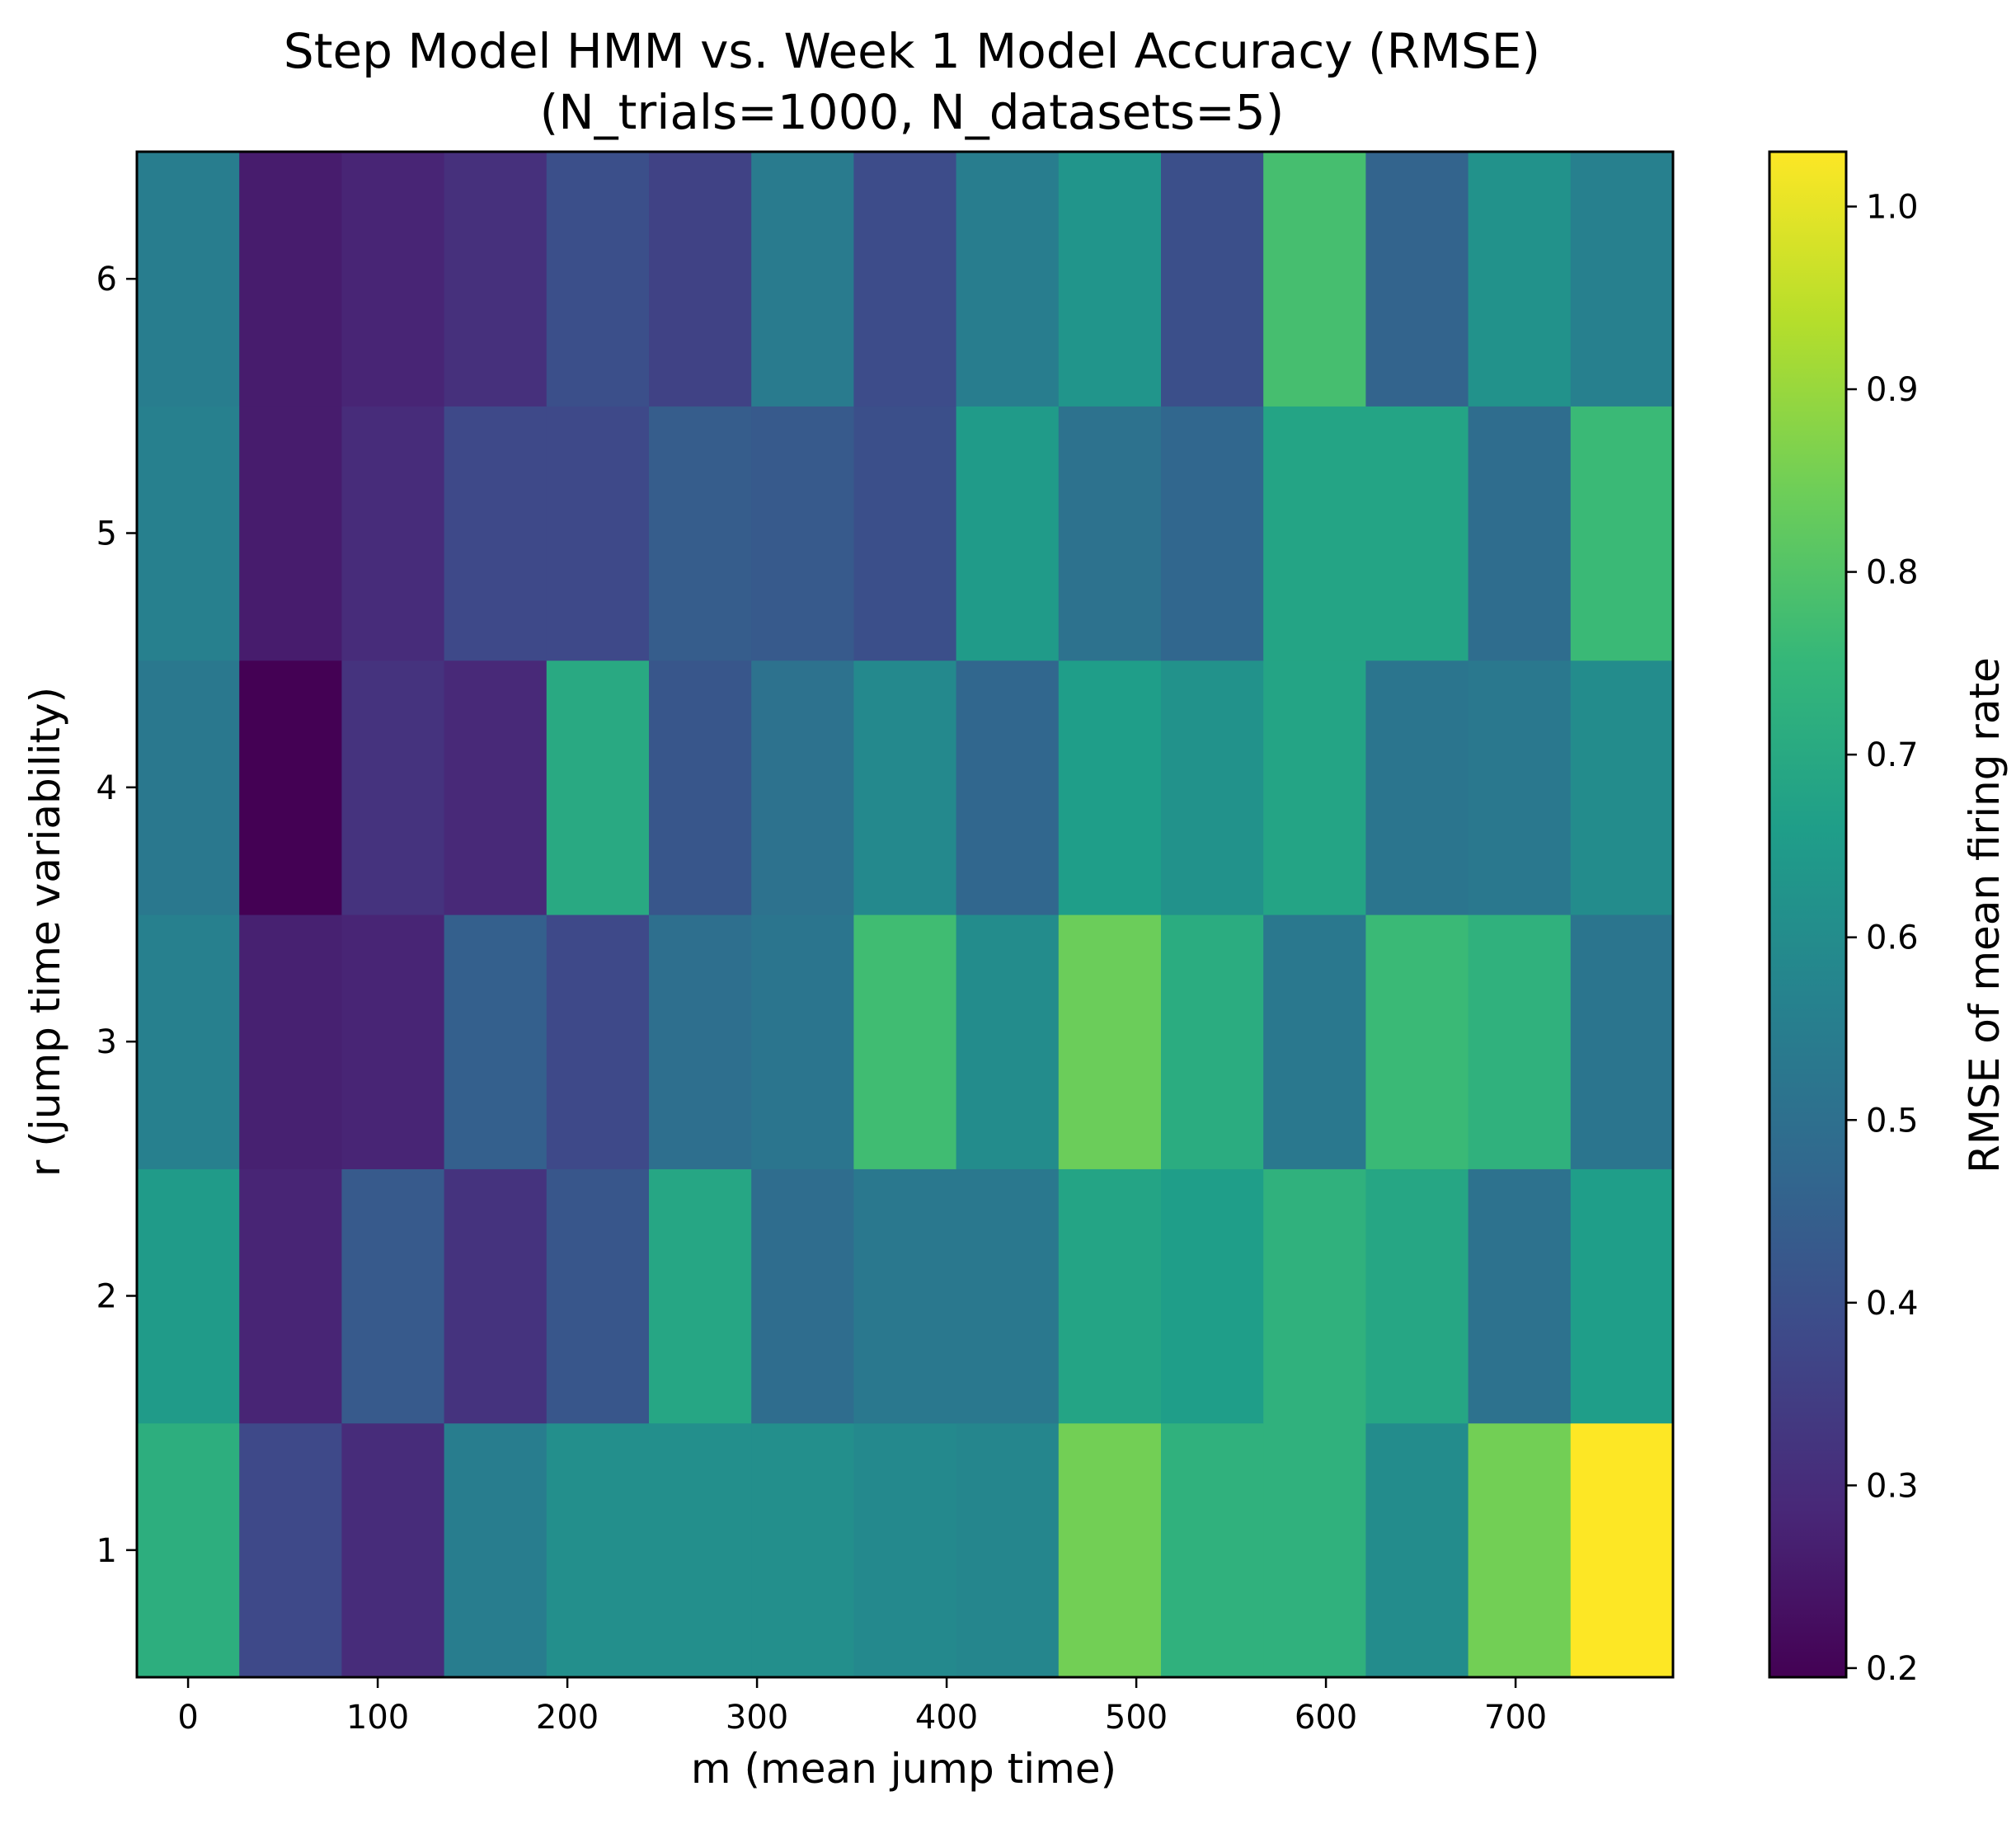 The width and height of the screenshot is (2016, 1824). What do you see at coordinates (107, 280) in the screenshot?
I see `y-tick-label: 6` at bounding box center [107, 280].